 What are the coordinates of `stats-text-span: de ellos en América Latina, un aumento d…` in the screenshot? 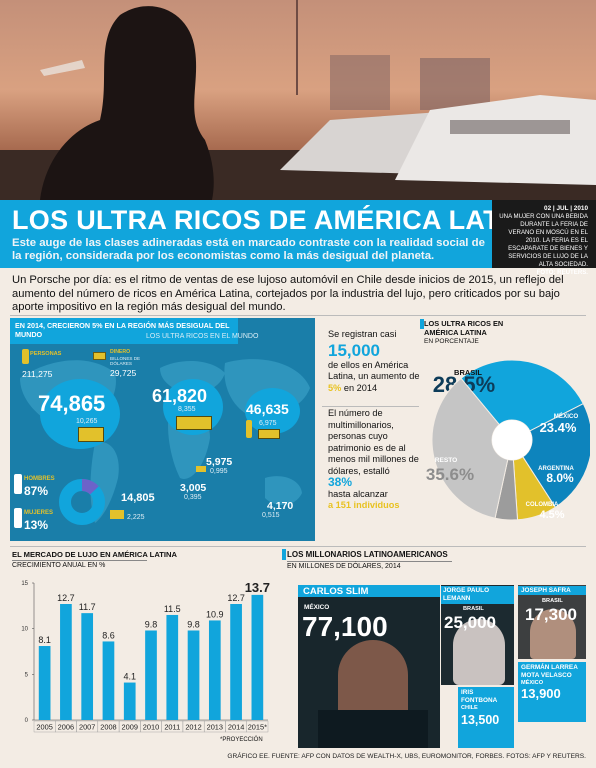 It's located at (374, 370).